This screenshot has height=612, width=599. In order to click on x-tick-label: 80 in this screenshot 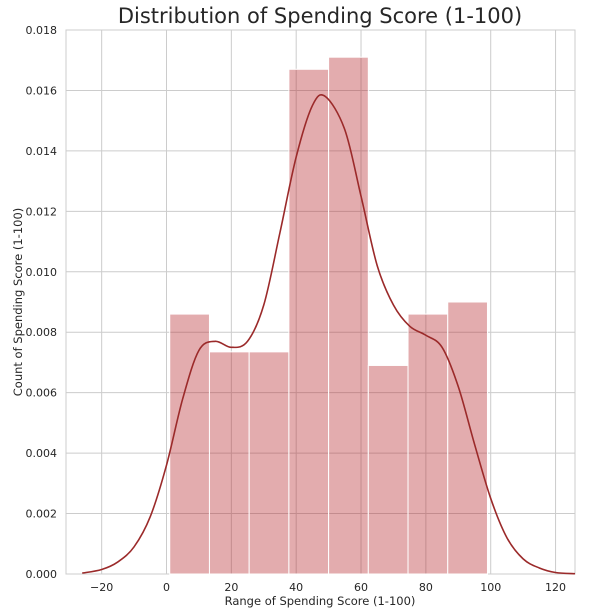, I will do `click(426, 587)`.